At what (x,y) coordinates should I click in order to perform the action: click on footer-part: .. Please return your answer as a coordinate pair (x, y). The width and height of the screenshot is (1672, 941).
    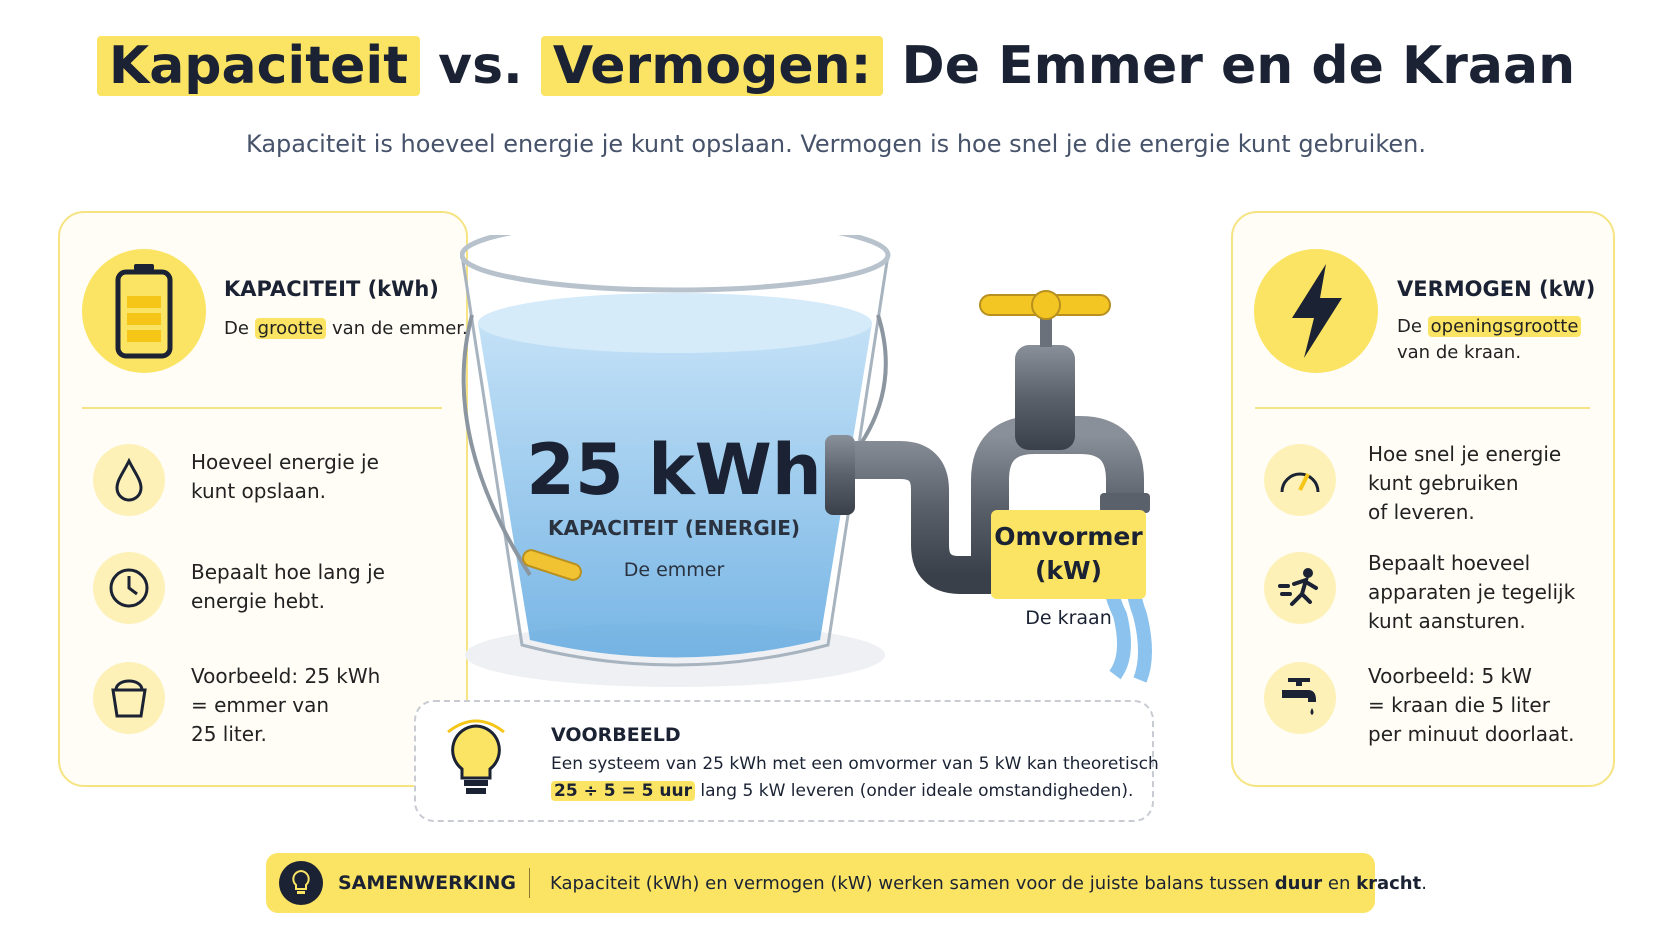
    Looking at the image, I should click on (1424, 883).